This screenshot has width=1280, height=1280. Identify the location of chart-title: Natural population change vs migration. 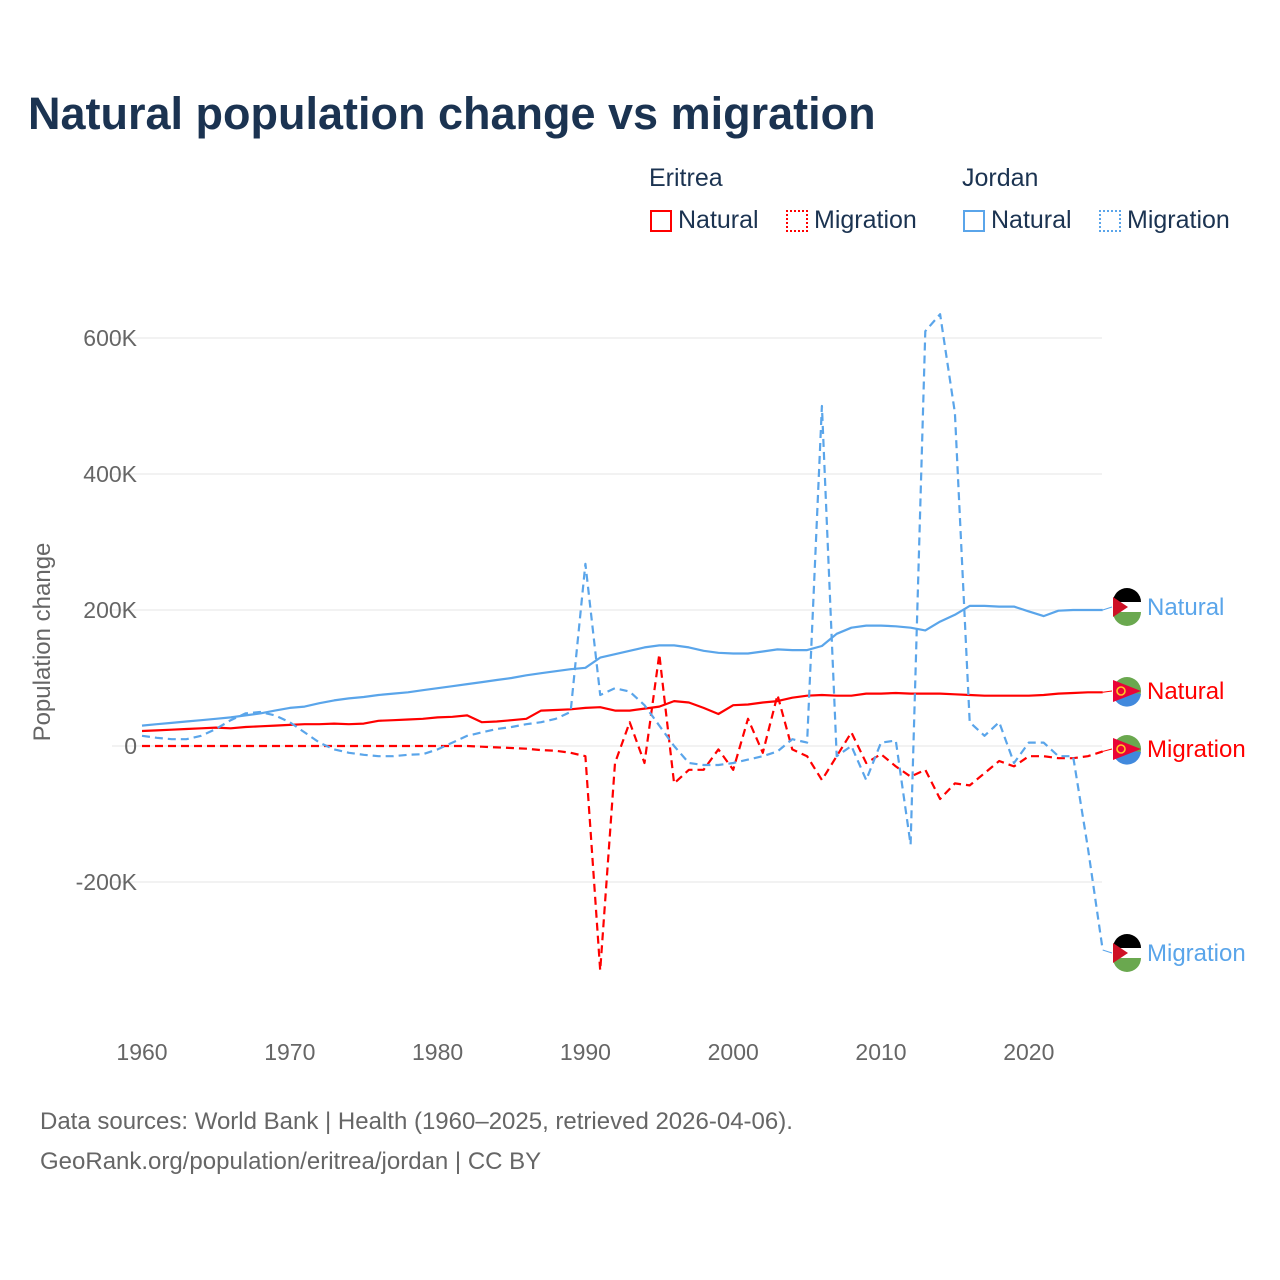
(452, 113).